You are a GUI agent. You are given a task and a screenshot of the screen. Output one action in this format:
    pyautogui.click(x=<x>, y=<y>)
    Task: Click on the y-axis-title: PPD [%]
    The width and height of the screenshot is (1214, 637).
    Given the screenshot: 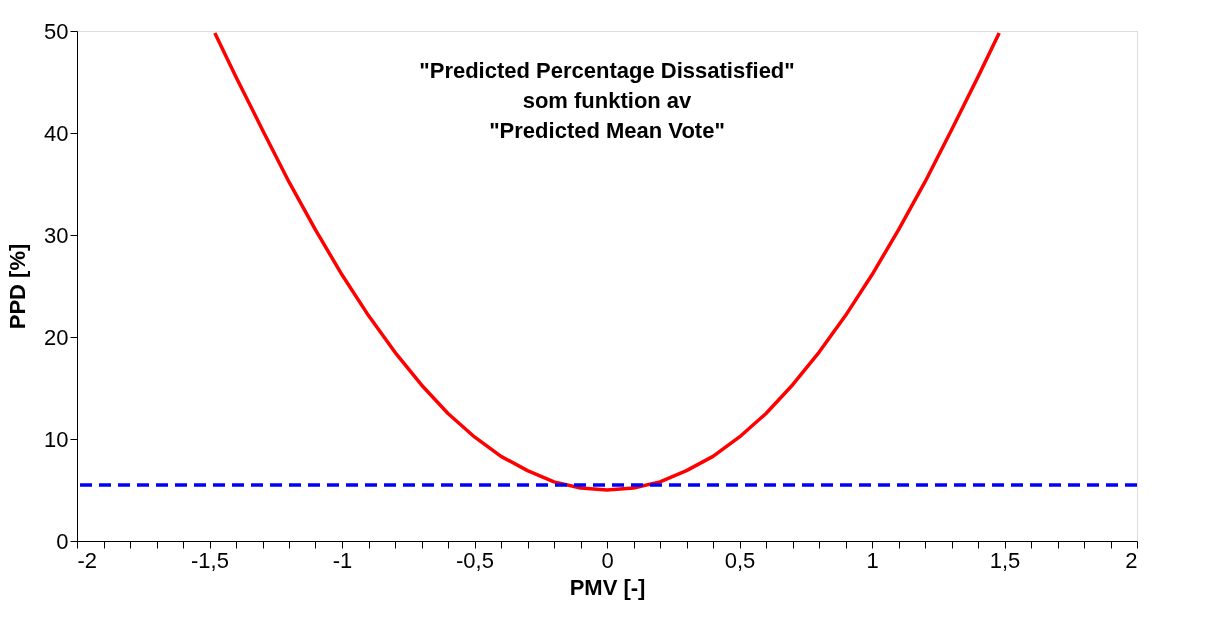 What is the action you would take?
    pyautogui.click(x=18, y=286)
    